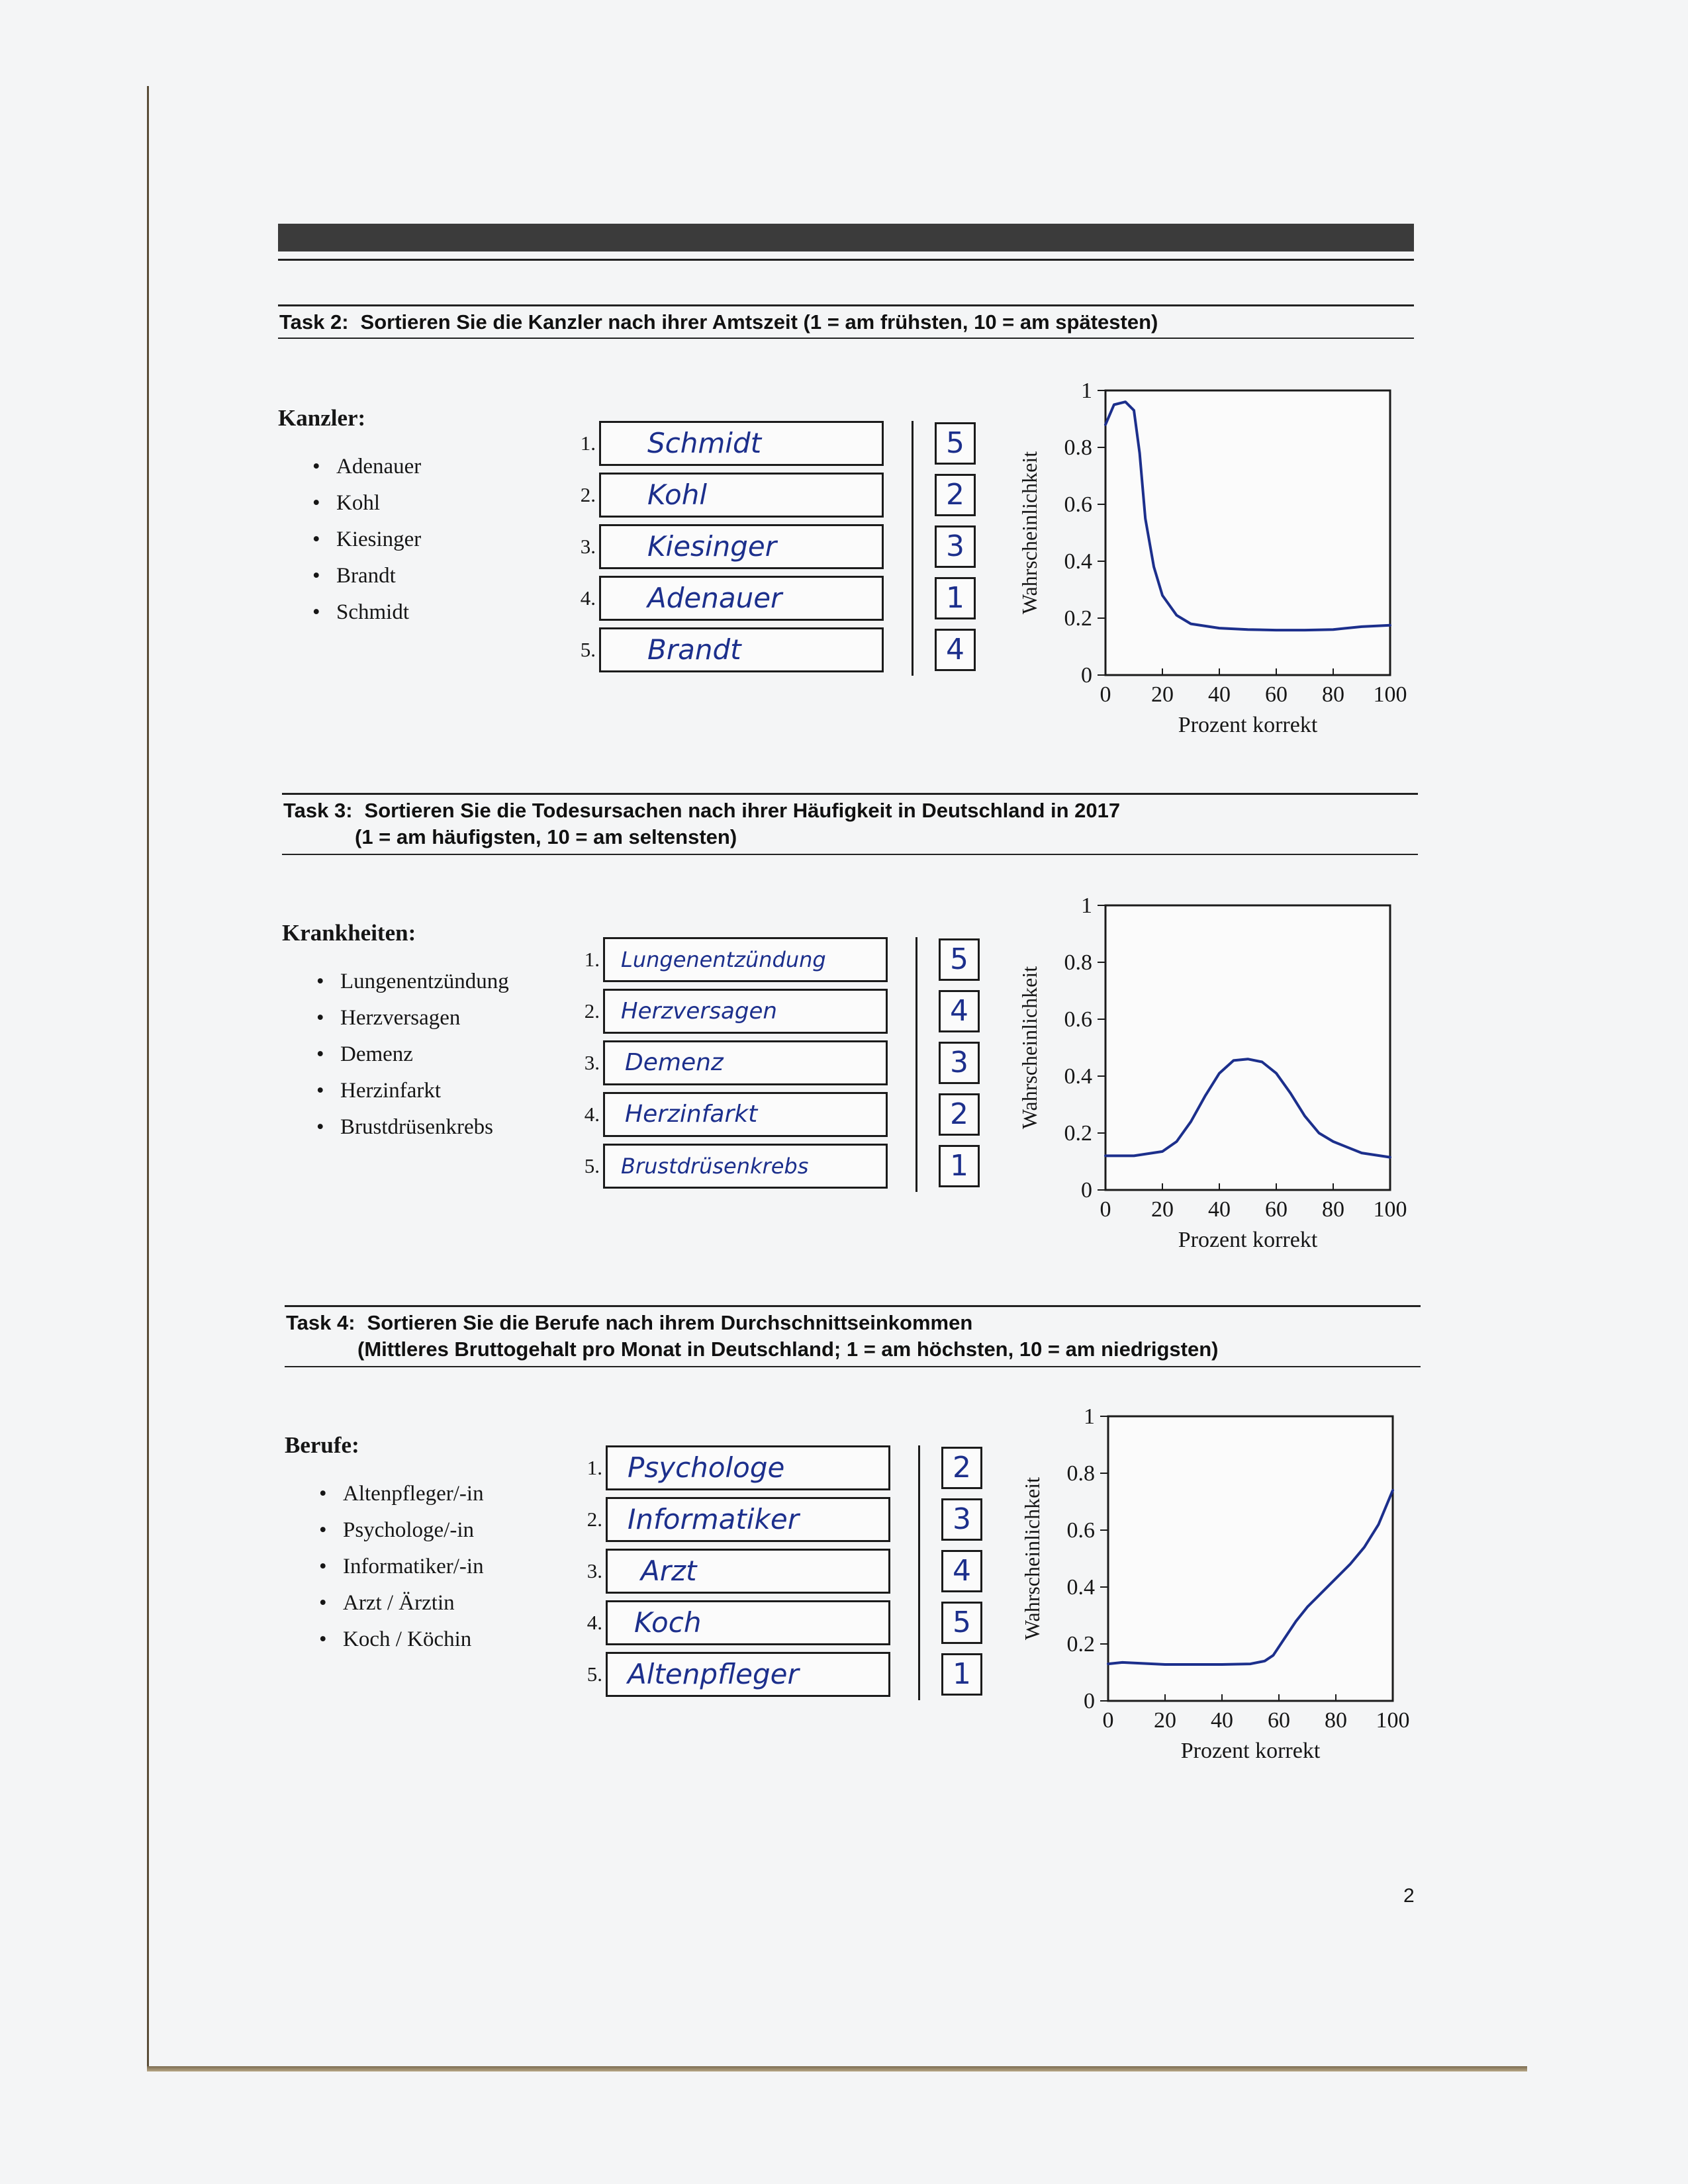 This screenshot has width=1688, height=2184. I want to click on list-item: Brustdrüsenkrebs, so click(412, 1127).